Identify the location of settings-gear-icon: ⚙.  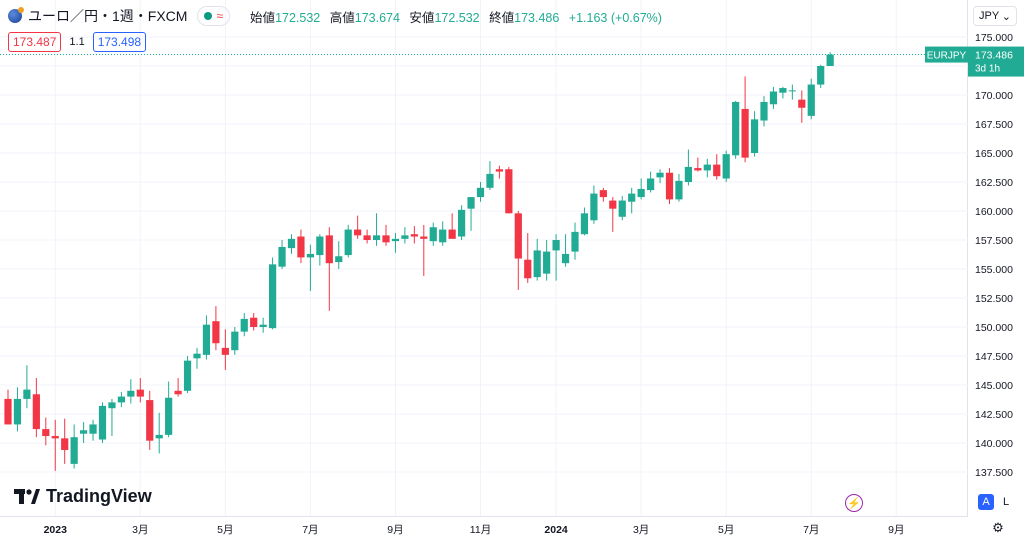
(998, 527).